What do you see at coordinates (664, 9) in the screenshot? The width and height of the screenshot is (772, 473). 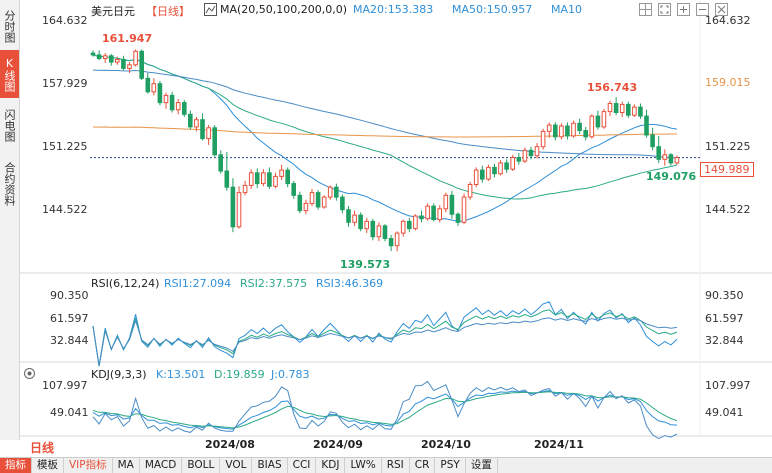 I see `expand-icon` at bounding box center [664, 9].